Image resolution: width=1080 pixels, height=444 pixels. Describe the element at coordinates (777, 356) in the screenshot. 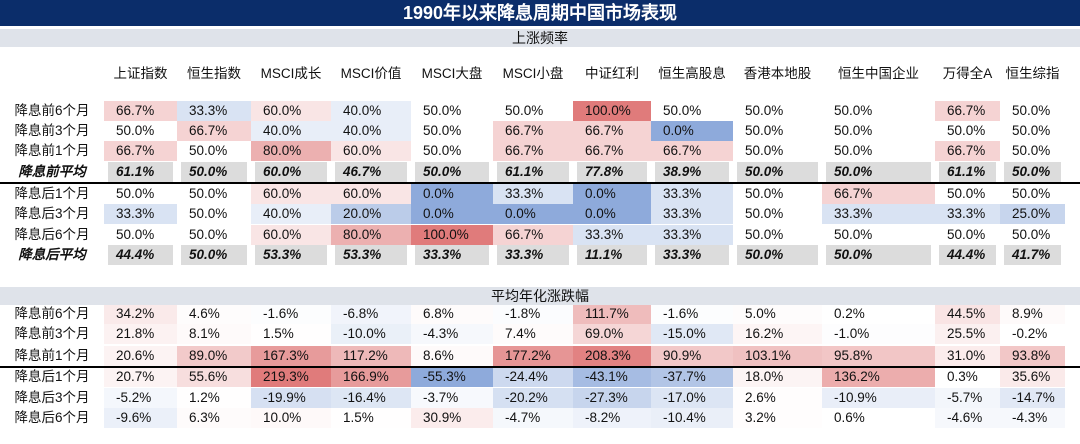

I see `table-cell: 103.1%` at that location.